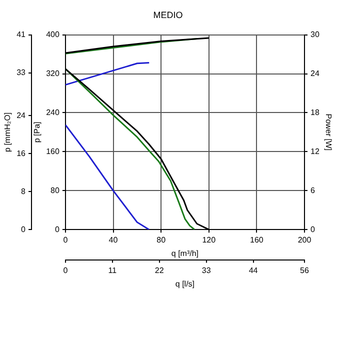 The height and width of the screenshot is (340, 340). What do you see at coordinates (328, 132) in the screenshot?
I see `y2-axis-title: Power [W]` at bounding box center [328, 132].